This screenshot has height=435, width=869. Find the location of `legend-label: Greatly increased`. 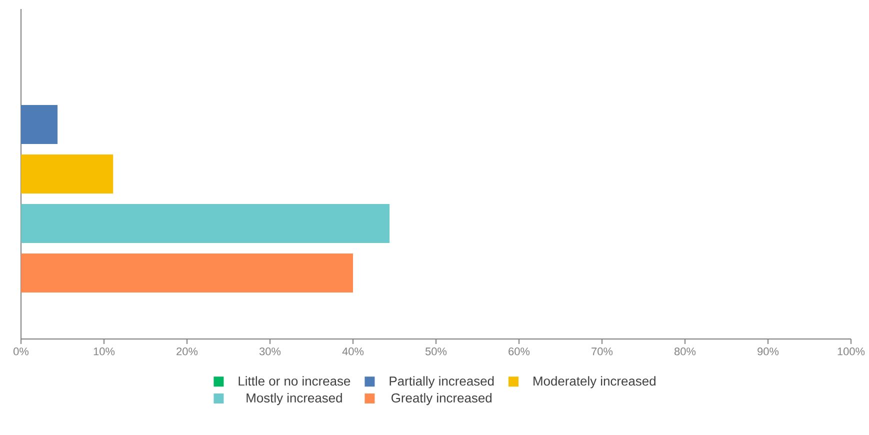

legend-label: Greatly increased is located at coordinates (442, 399).